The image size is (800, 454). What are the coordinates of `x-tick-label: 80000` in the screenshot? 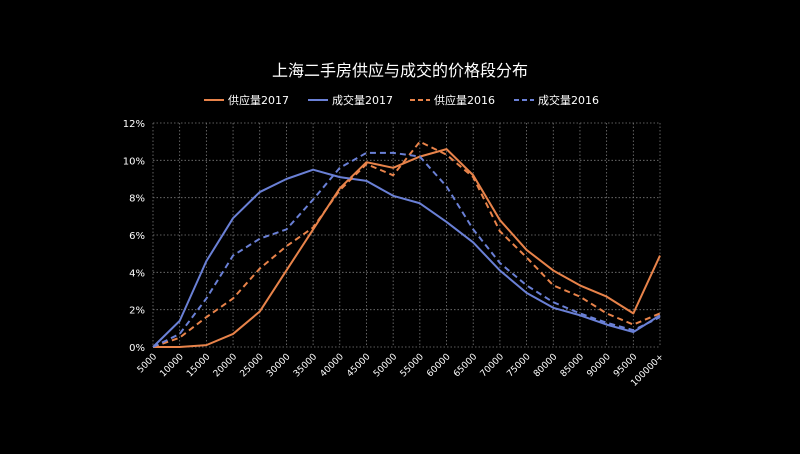 It's located at (546, 366).